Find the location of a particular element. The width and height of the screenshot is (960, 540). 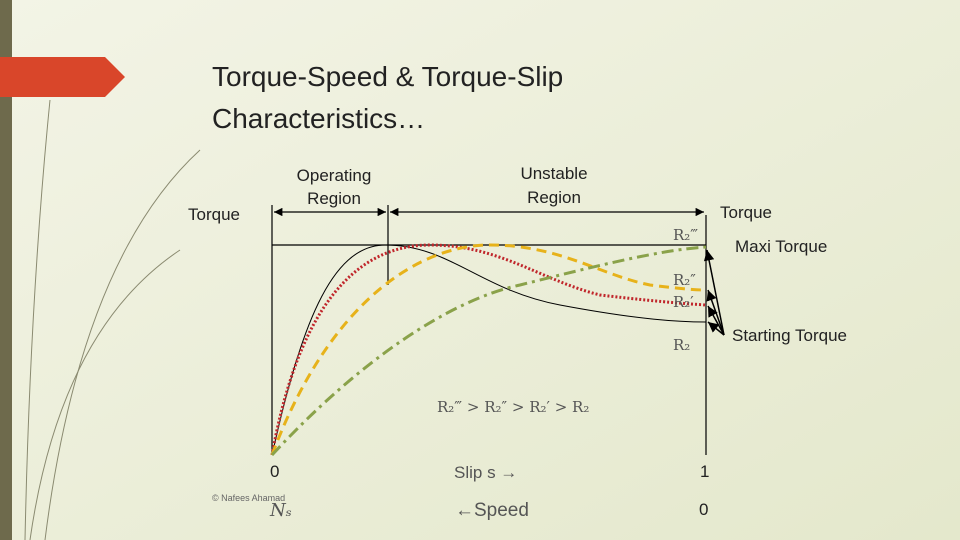

slip-label: Slip s → is located at coordinates (485, 472).